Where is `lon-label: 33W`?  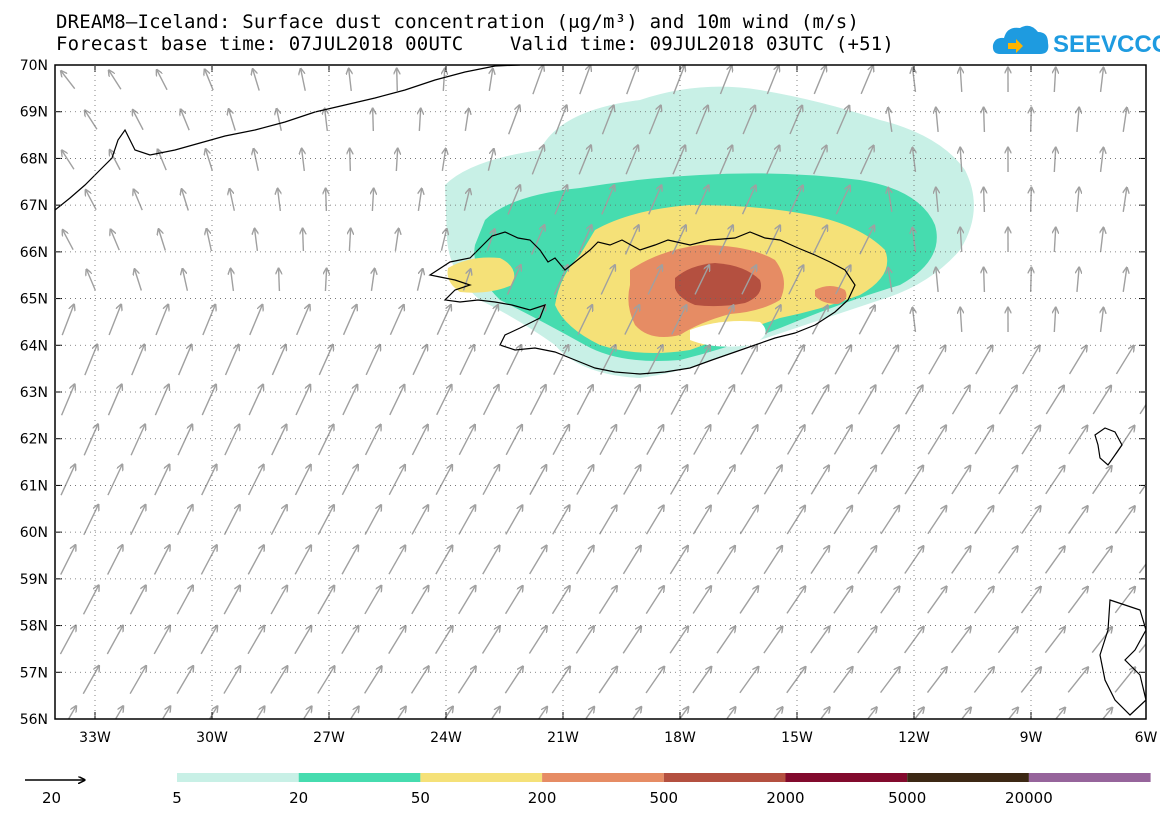
lon-label: 33W is located at coordinates (95, 738).